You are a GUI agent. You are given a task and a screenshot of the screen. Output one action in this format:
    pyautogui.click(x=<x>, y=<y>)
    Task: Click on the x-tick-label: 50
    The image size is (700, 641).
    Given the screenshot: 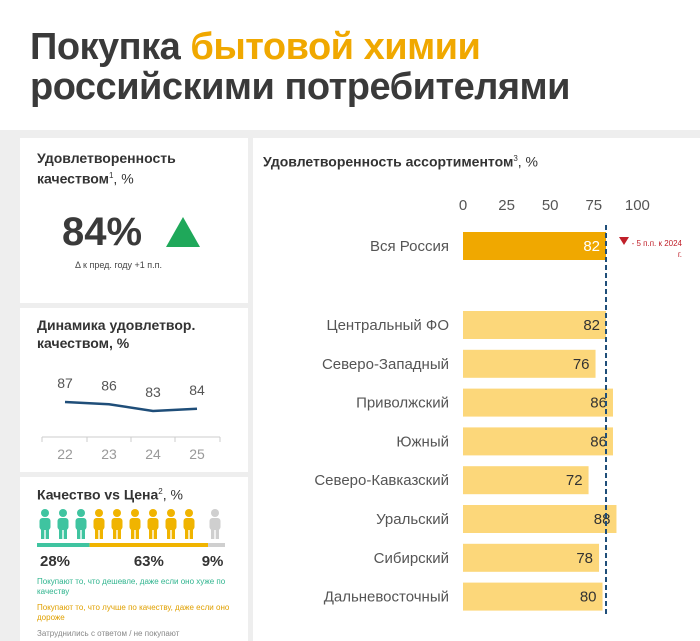 What is the action you would take?
    pyautogui.click(x=550, y=205)
    